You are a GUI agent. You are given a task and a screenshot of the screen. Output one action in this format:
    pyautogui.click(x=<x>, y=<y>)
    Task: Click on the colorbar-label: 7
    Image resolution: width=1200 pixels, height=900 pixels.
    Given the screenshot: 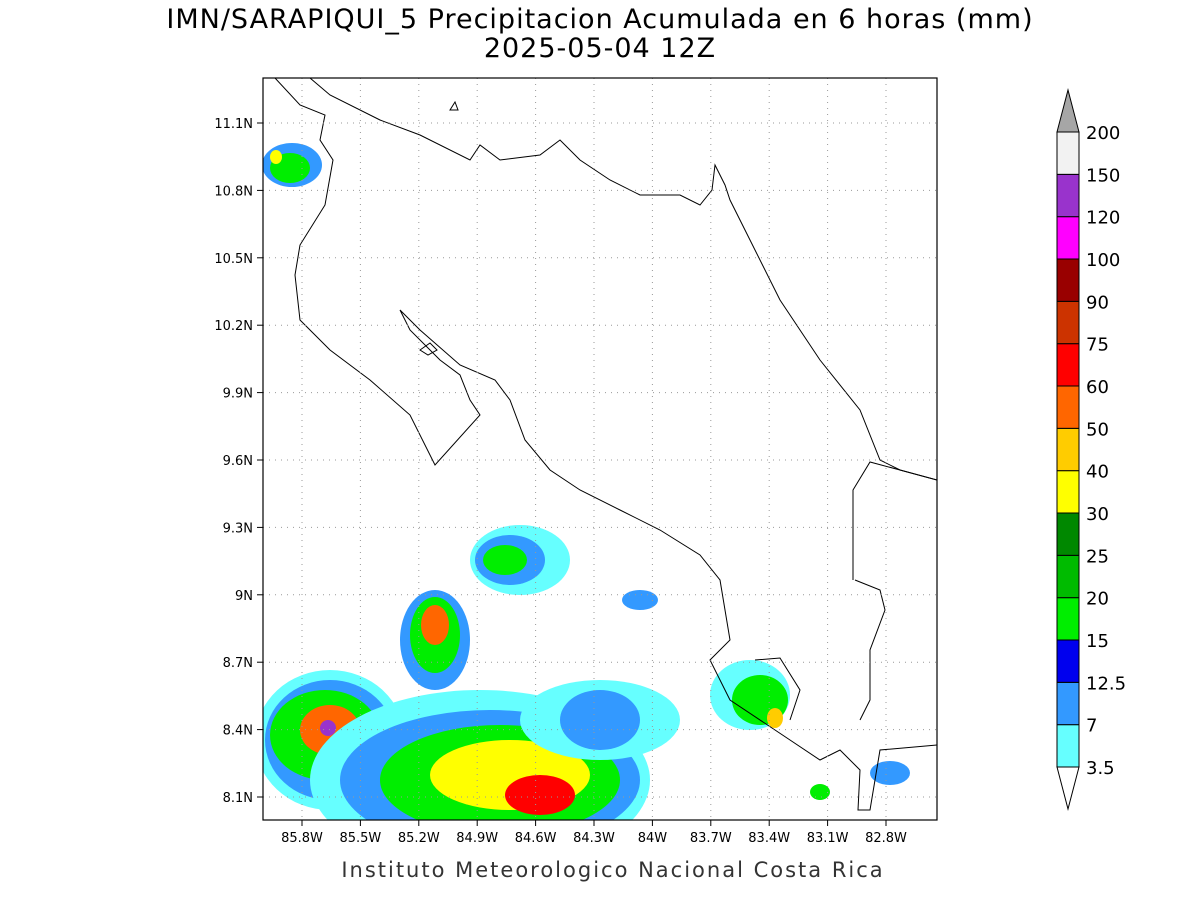 What is the action you would take?
    pyautogui.click(x=1091, y=726)
    